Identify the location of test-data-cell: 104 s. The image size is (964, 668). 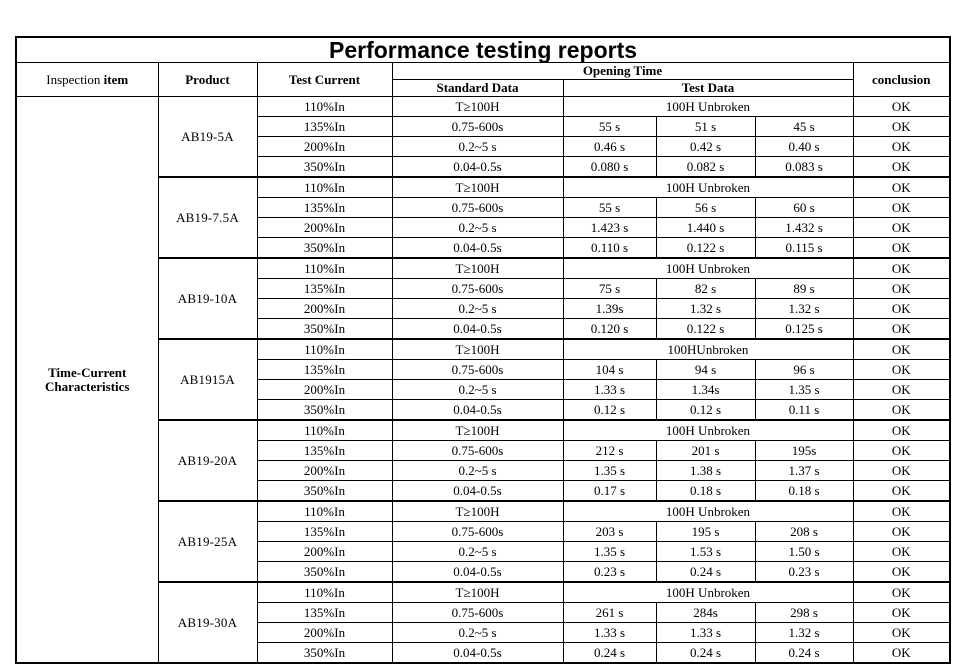
(609, 370).